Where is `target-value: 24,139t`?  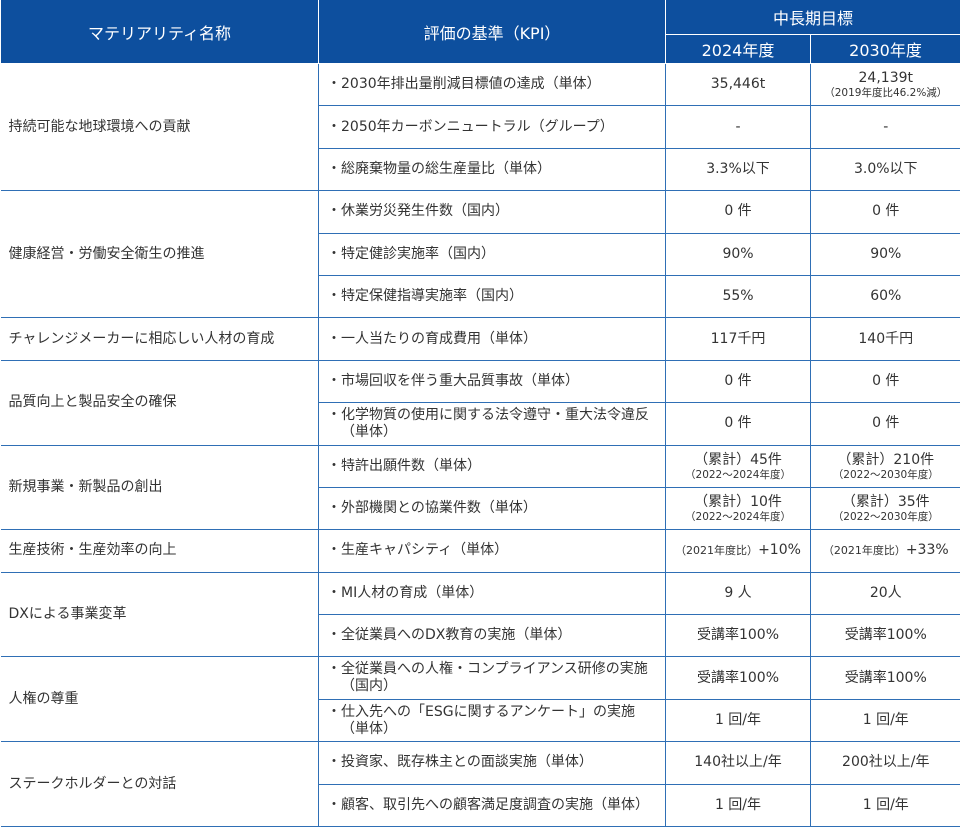 target-value: 24,139t is located at coordinates (886, 78).